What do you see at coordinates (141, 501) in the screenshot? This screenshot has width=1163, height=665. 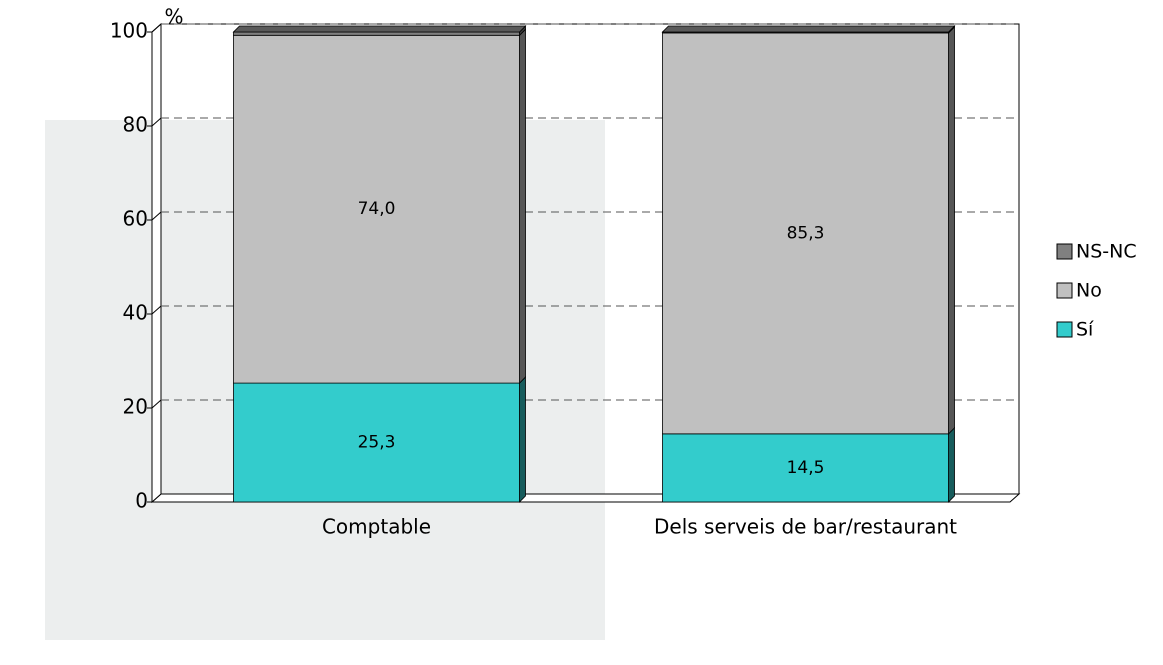 I see `y-tick-label: 0` at bounding box center [141, 501].